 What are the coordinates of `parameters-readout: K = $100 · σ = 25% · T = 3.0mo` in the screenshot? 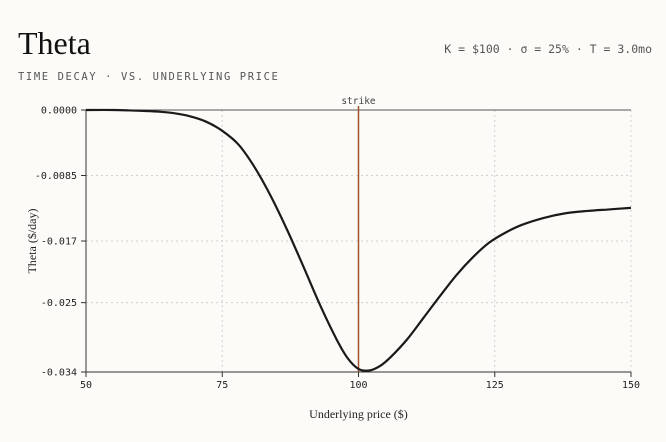 It's located at (548, 49).